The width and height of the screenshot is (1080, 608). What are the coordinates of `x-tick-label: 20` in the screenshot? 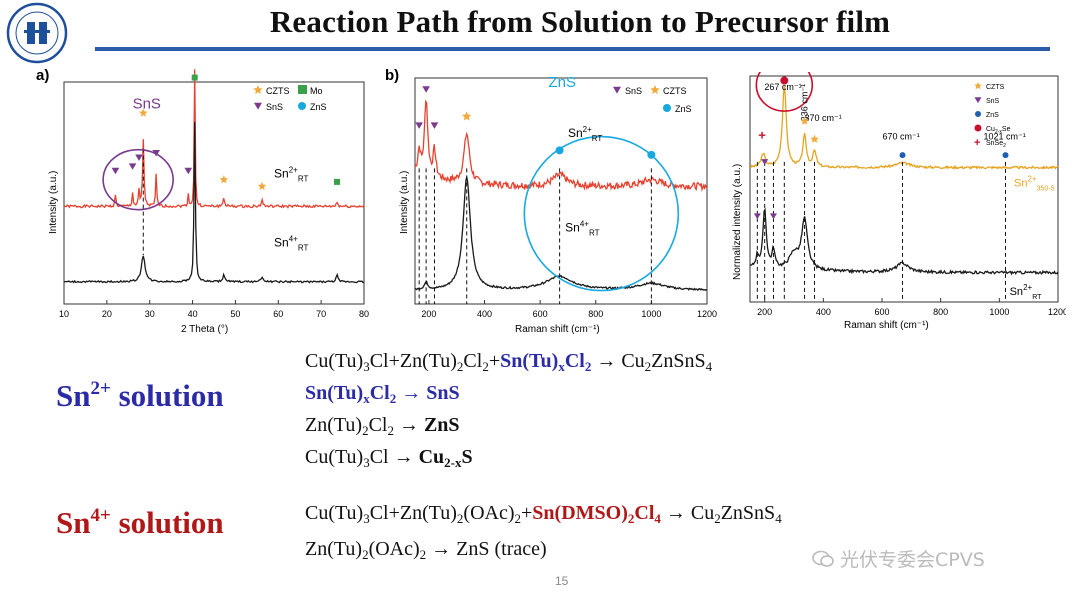 It's located at (107, 314).